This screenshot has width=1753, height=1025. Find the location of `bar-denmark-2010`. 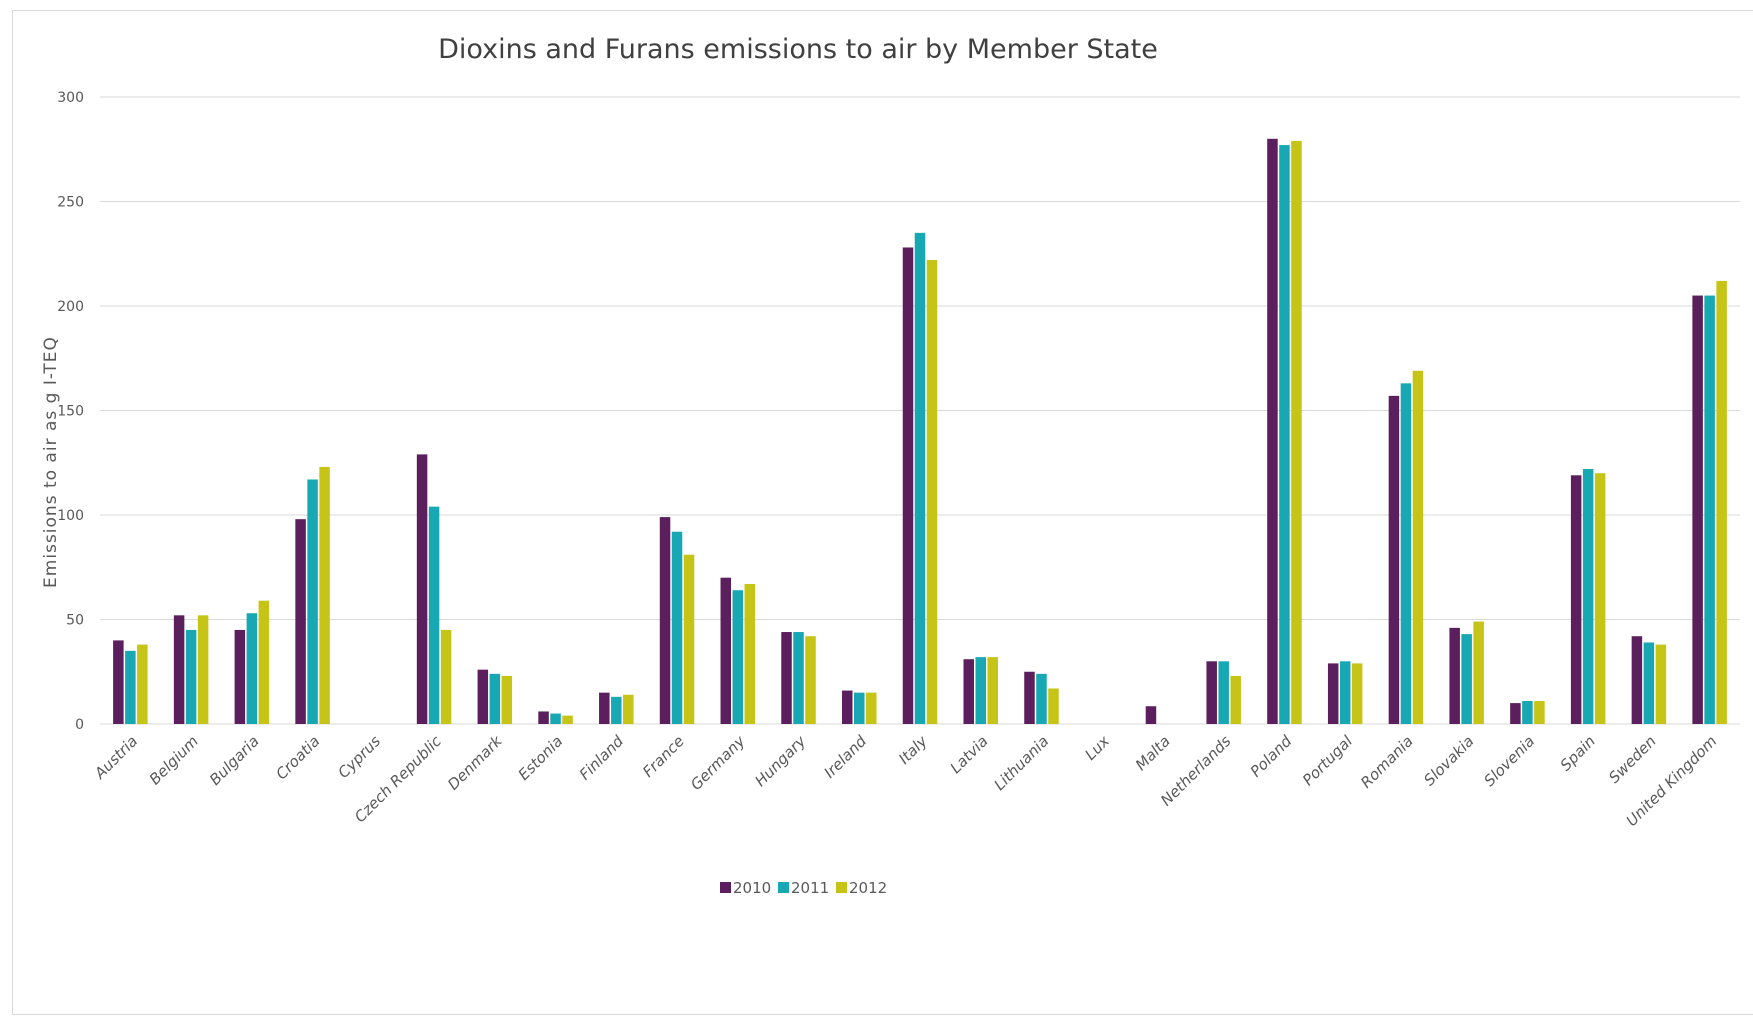

bar-denmark-2010 is located at coordinates (483, 696).